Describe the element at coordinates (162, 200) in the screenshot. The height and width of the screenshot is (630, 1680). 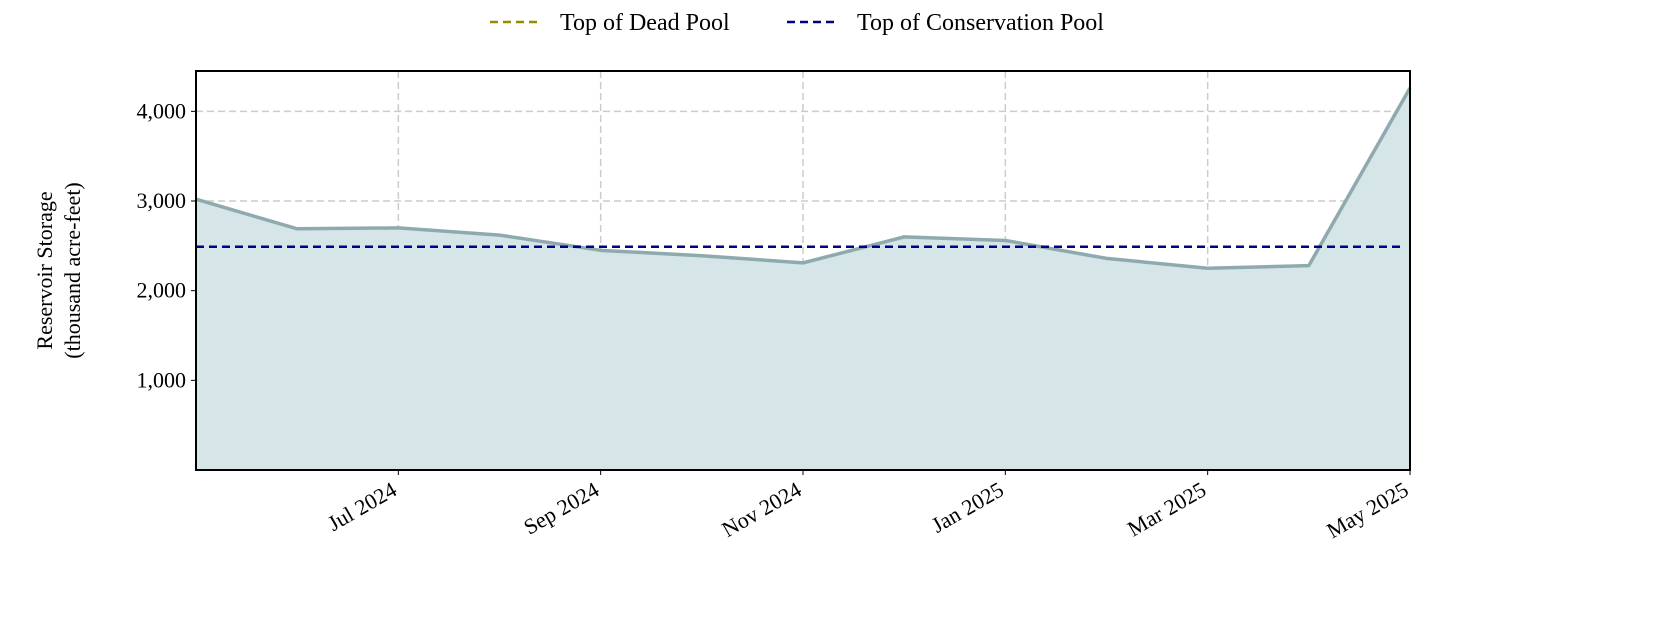
I see `y-tick-label: 3,000` at that location.